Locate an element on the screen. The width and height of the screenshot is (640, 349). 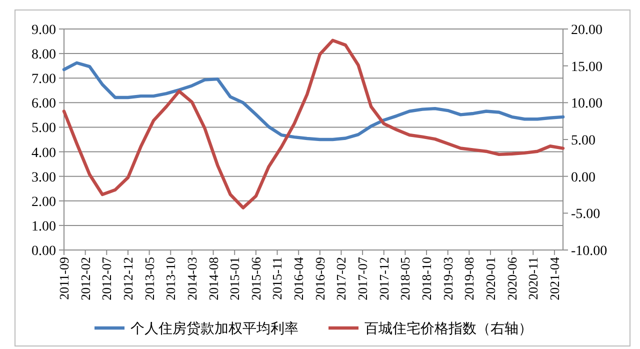
x-tick-label: 2020-06 is located at coordinates (512, 278).